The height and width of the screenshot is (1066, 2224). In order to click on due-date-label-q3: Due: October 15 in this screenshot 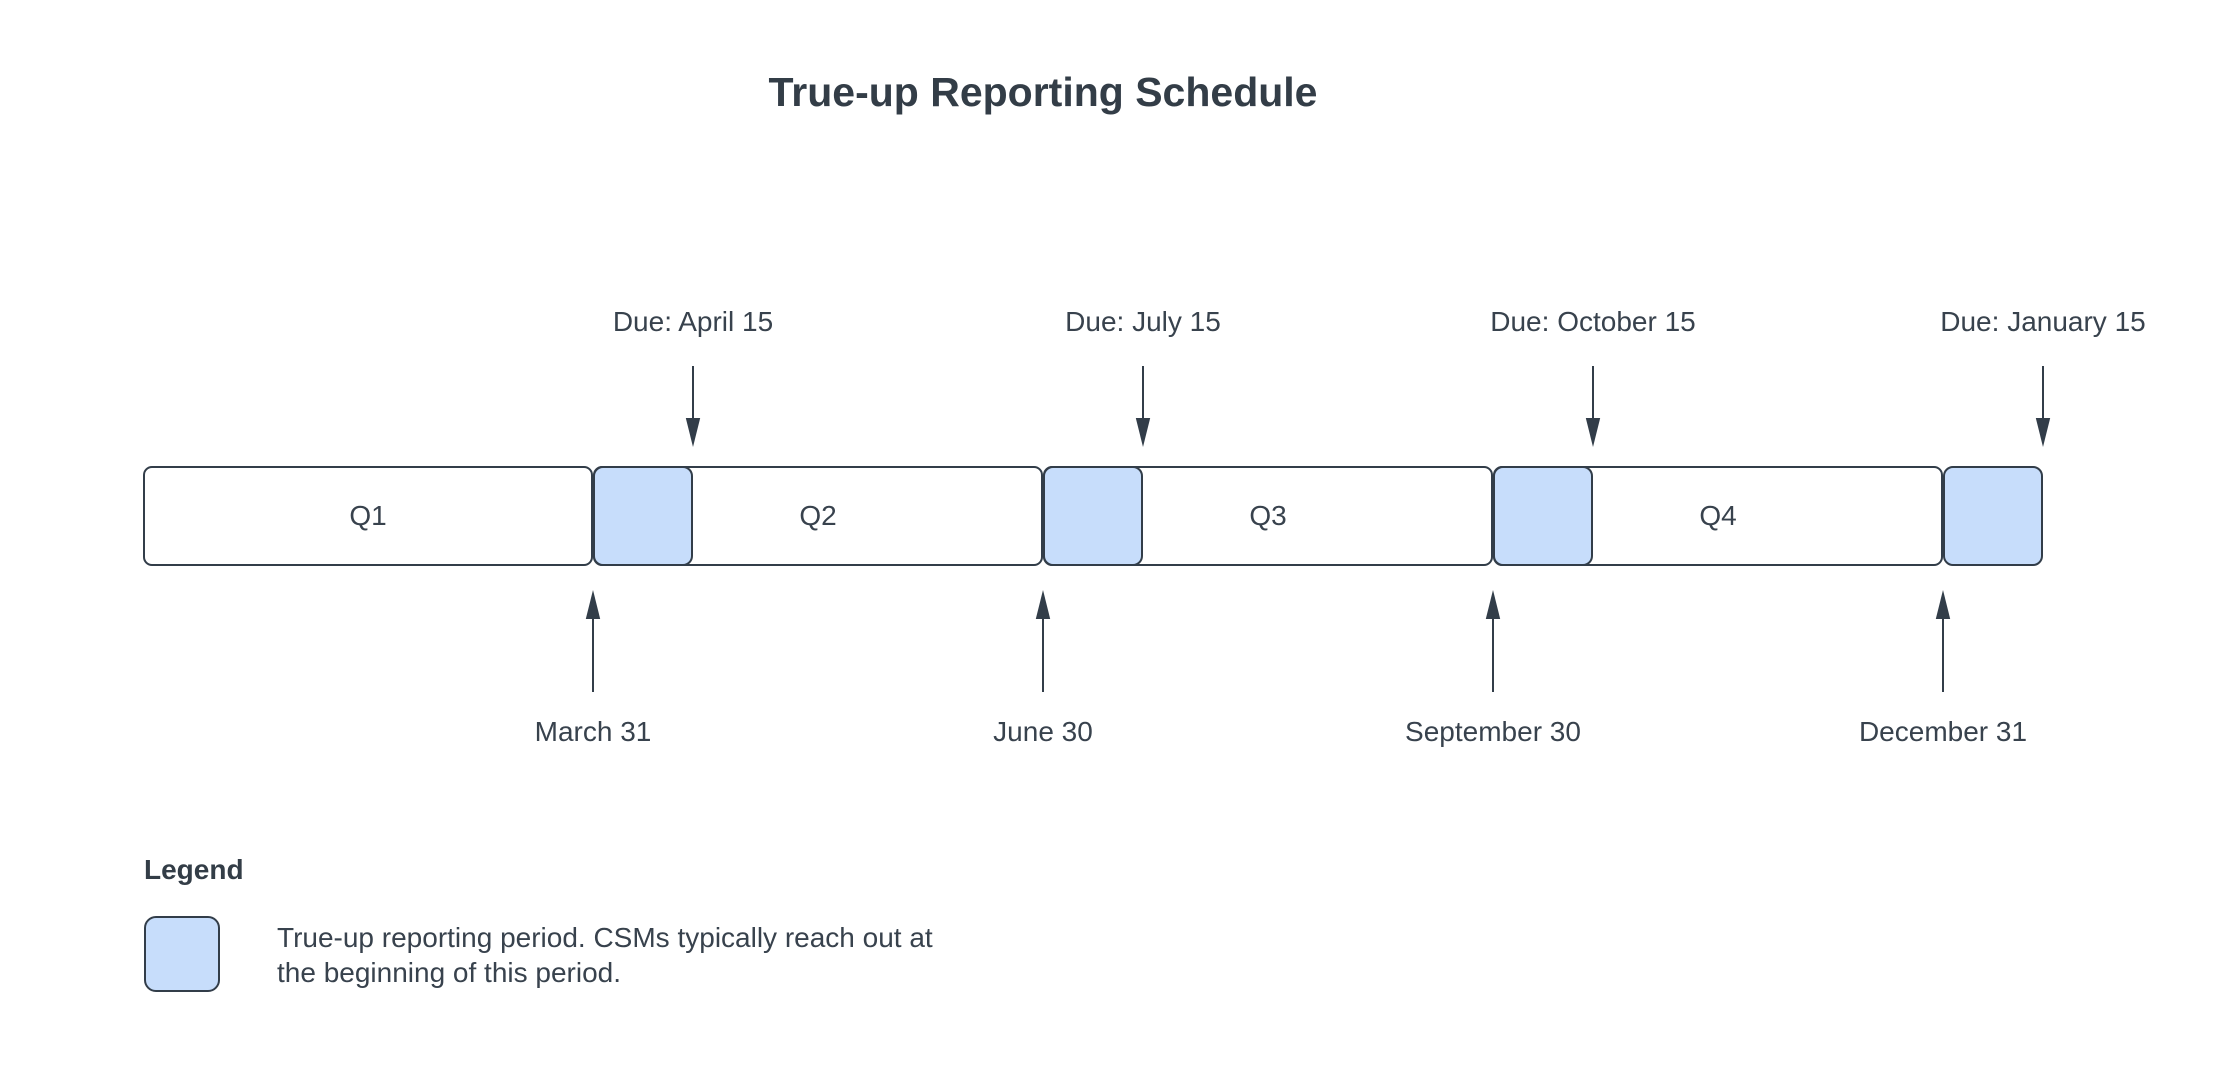, I will do `click(1593, 321)`.